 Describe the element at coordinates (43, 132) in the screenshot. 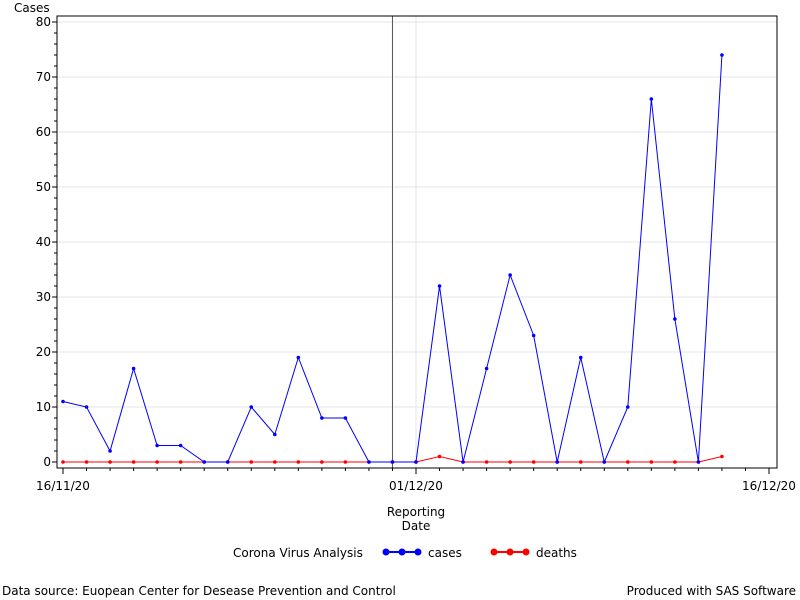

I see `y-tick-label: 60` at that location.